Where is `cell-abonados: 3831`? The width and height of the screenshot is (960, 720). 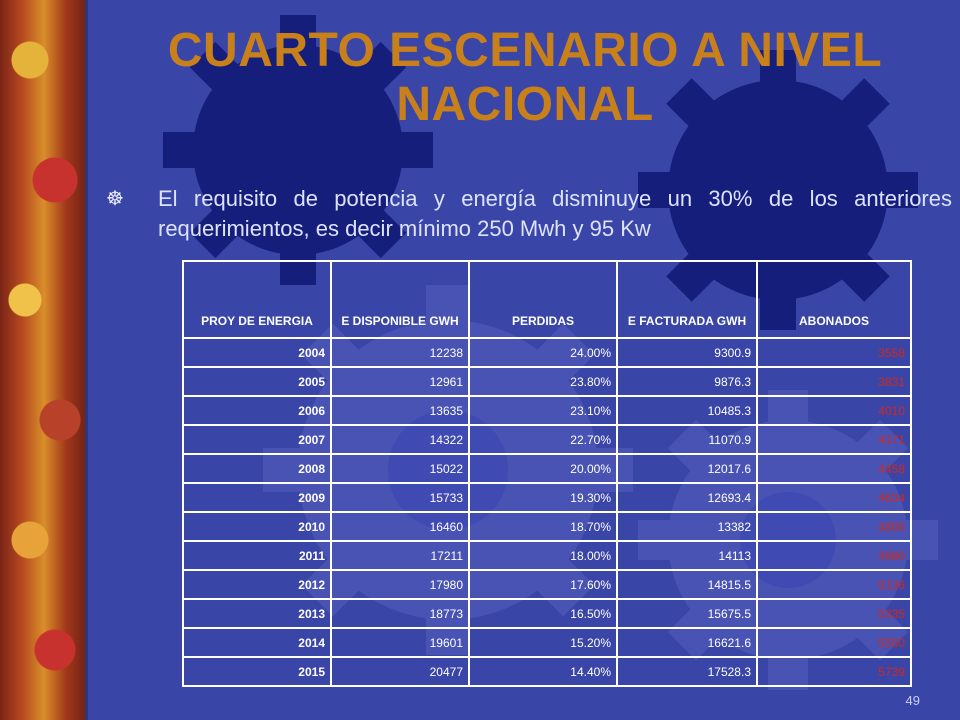 cell-abonados: 3831 is located at coordinates (834, 381).